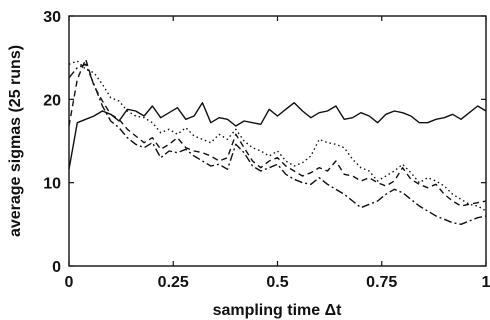 The width and height of the screenshot is (490, 320). Describe the element at coordinates (52, 17) in the screenshot. I see `y-tick-label: 30` at that location.